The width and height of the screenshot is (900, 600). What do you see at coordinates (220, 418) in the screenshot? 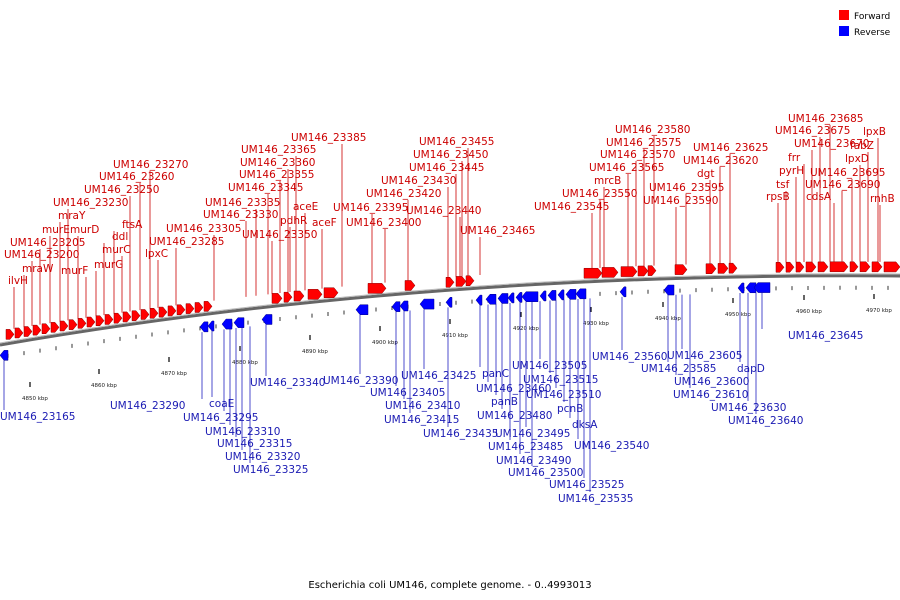
I see `reverse-gene-label: UM146_23295` at bounding box center [220, 418].